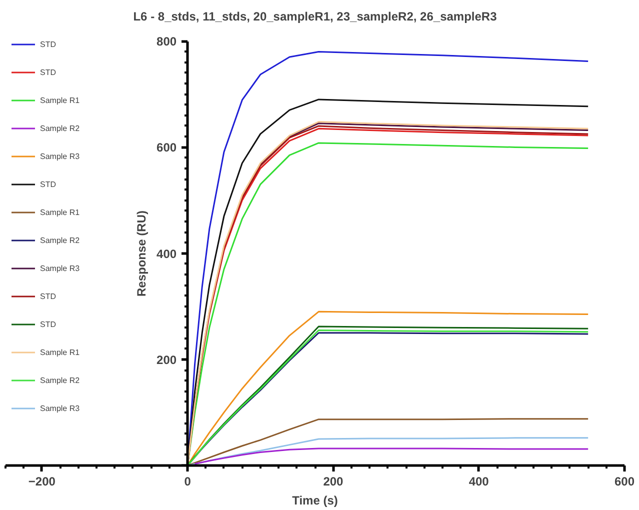 Image resolution: width=639 pixels, height=510 pixels. I want to click on x-tick-label: 0, so click(188, 481).